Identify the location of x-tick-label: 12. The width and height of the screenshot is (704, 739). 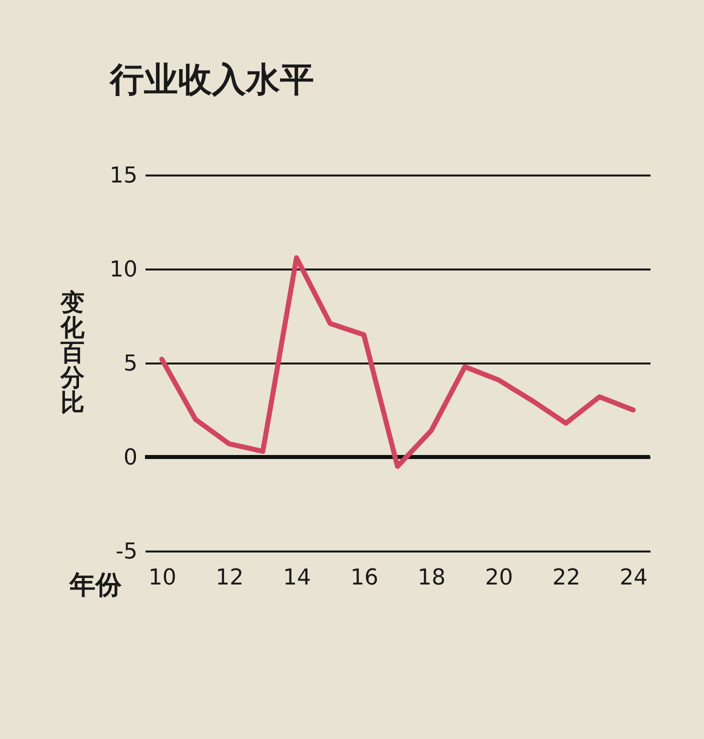
(230, 578).